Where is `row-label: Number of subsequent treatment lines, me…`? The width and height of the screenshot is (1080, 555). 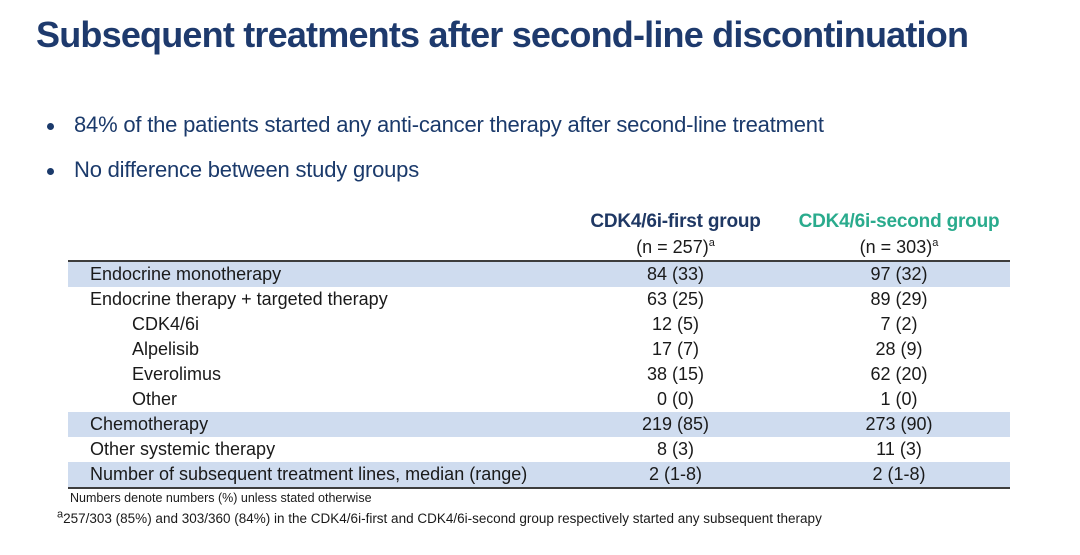
row-label: Number of subsequent treatment lines, me… is located at coordinates (309, 474).